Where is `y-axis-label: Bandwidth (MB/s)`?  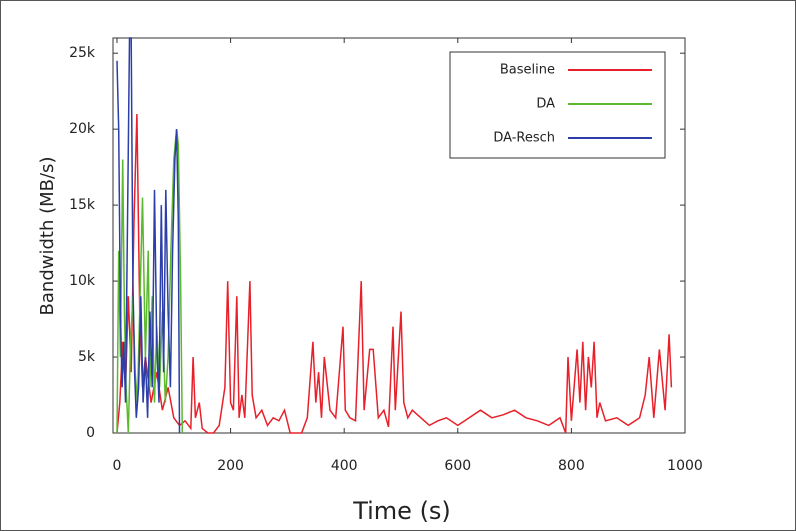
y-axis-label: Bandwidth (MB/s) is located at coordinates (47, 236).